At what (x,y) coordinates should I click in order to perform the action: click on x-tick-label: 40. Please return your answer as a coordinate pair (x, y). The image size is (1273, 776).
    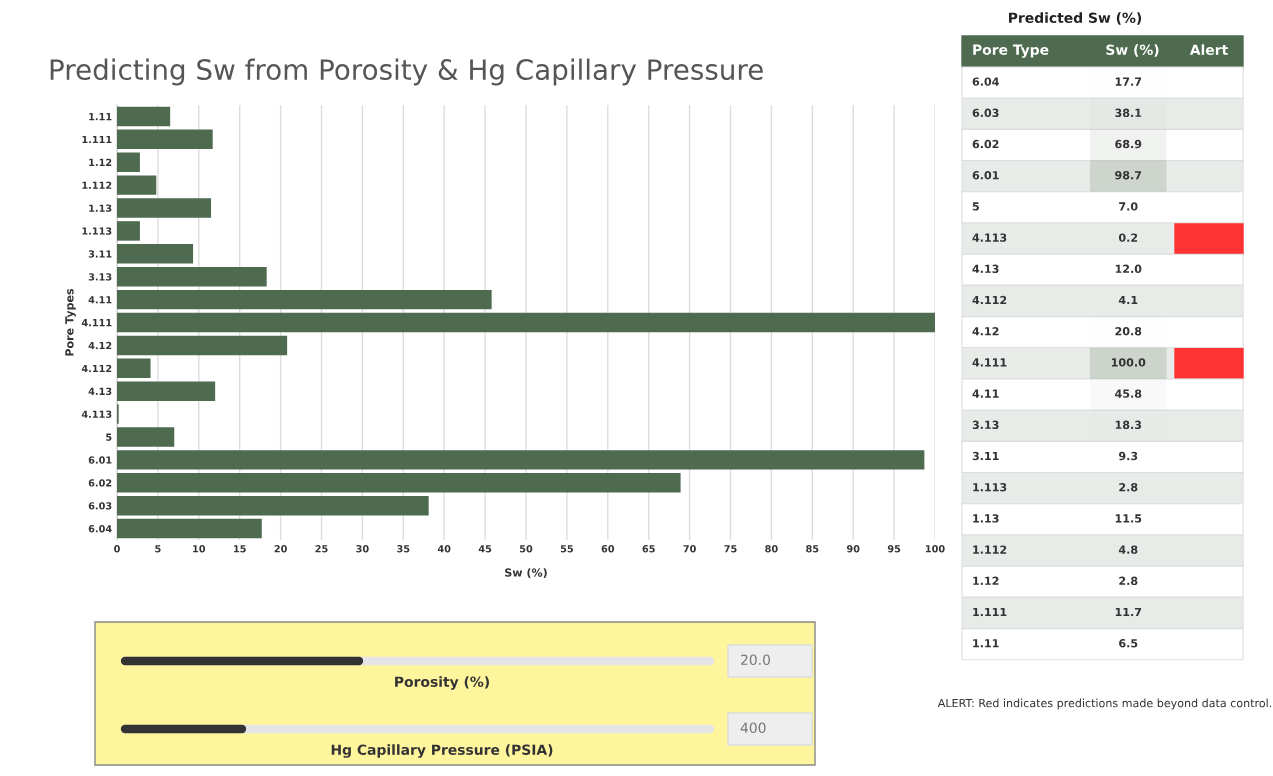
    Looking at the image, I should click on (444, 549).